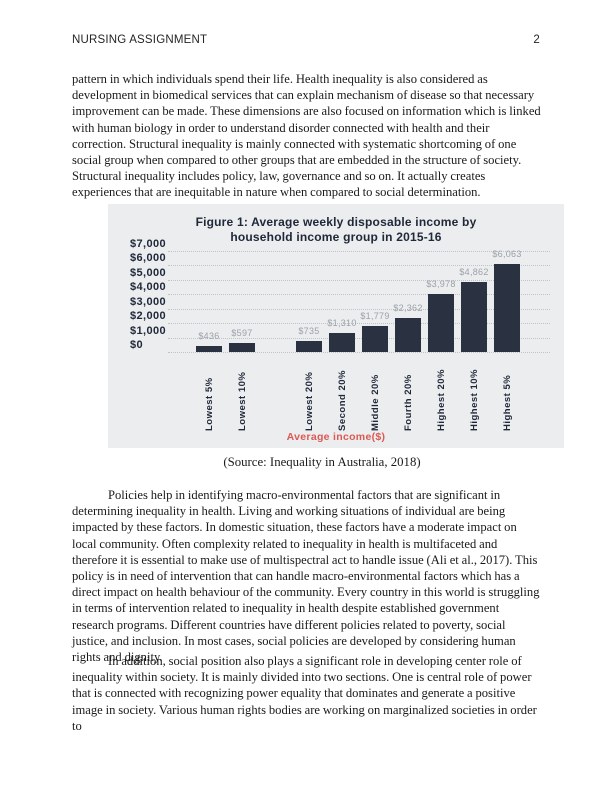  Describe the element at coordinates (536, 40) in the screenshot. I see `page-number: 2` at that location.